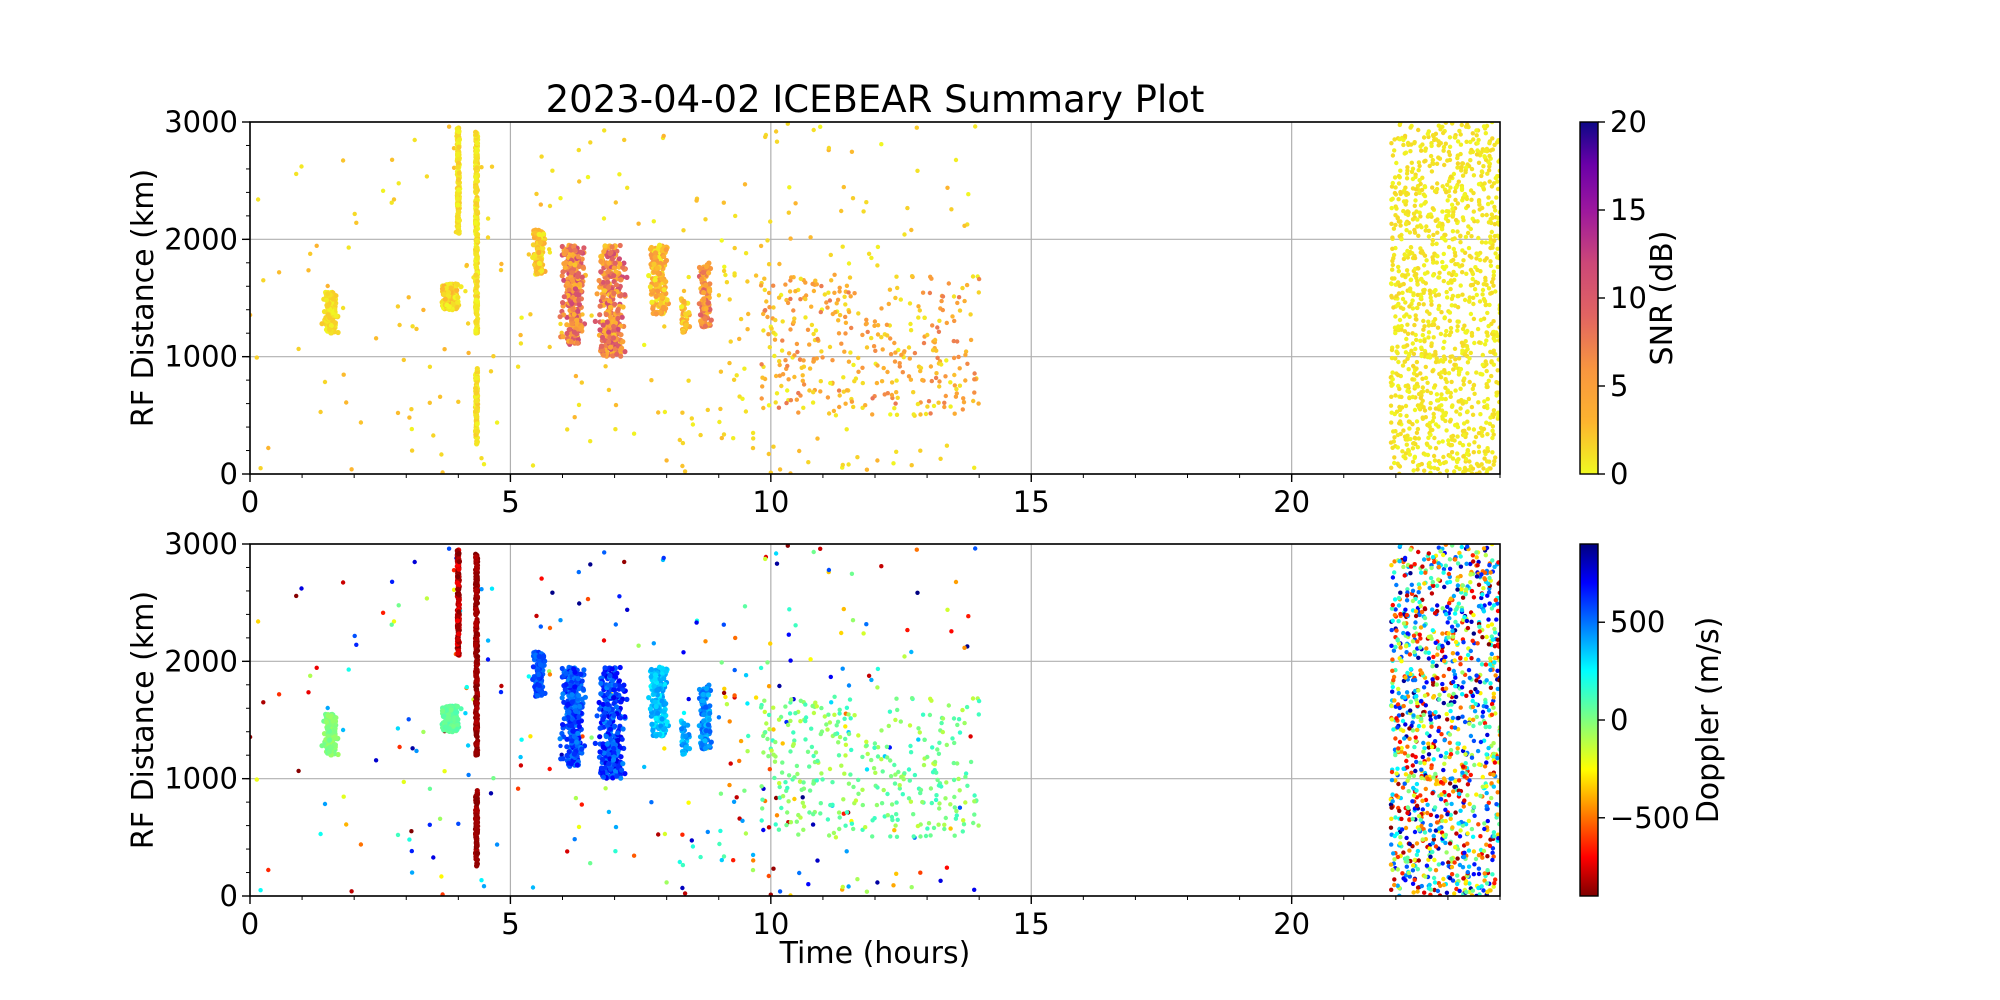 The width and height of the screenshot is (2000, 1000). I want to click on snr-x-tick-label: 10, so click(770, 502).